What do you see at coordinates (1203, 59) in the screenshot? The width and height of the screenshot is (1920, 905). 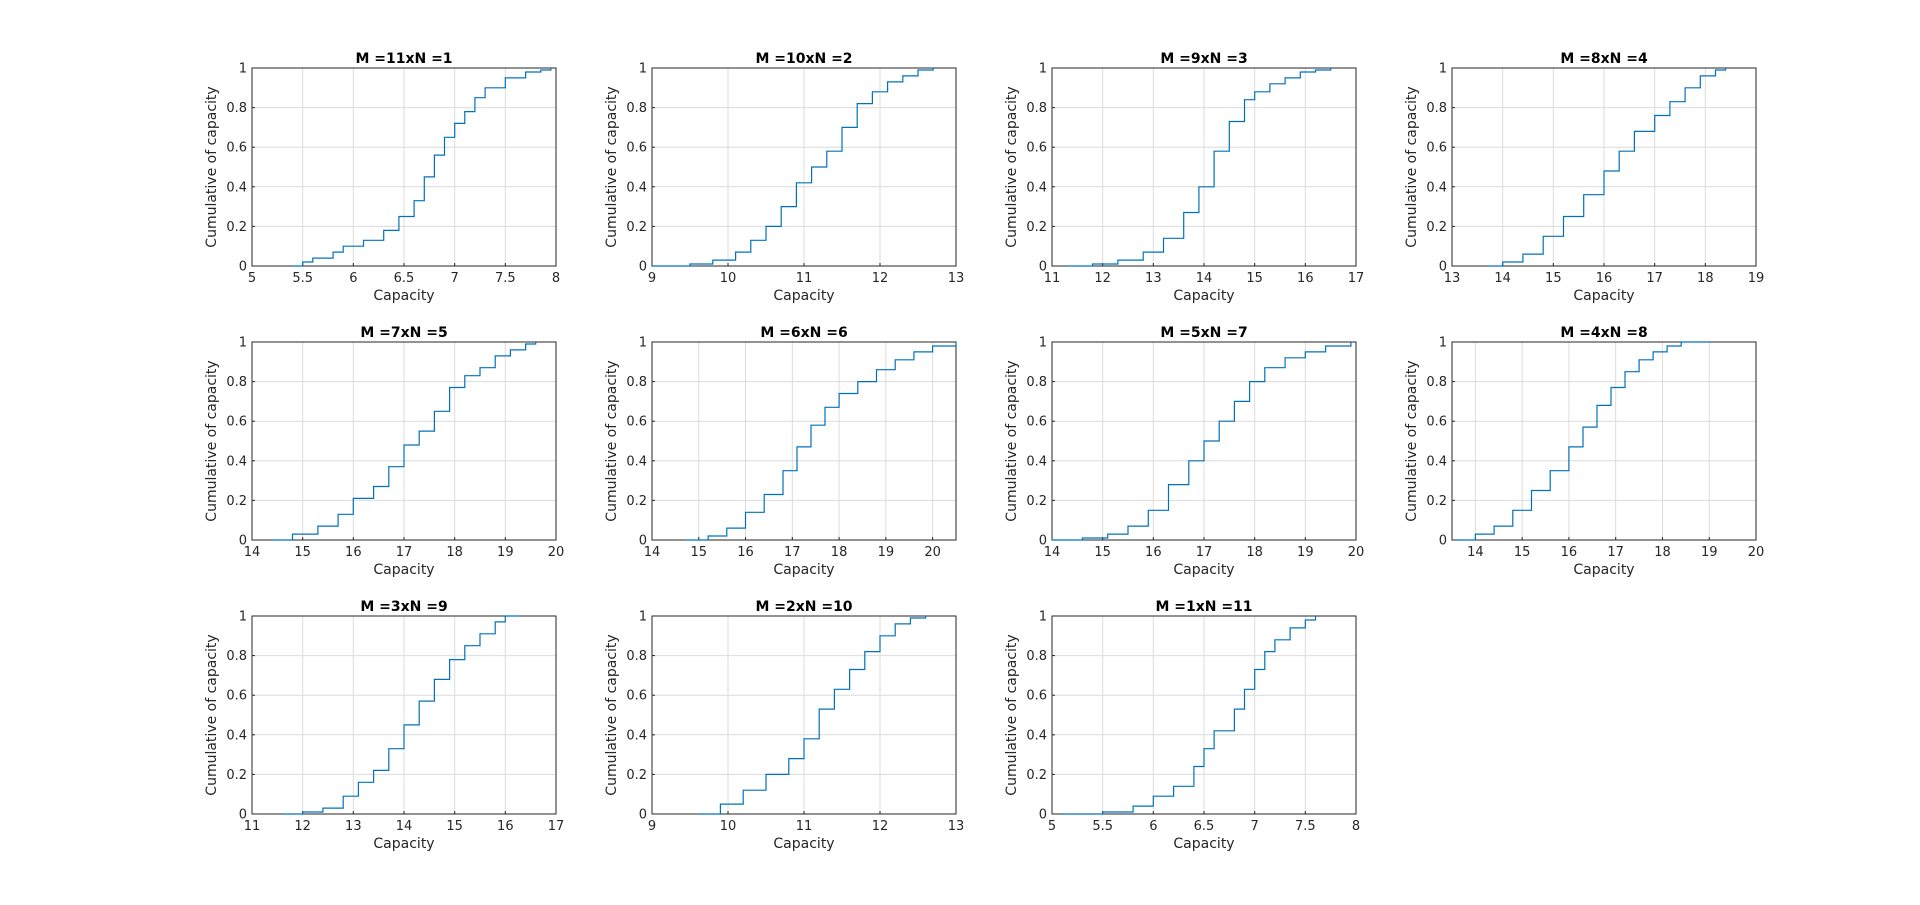 I see `subplot-title: M =9xN =3` at bounding box center [1203, 59].